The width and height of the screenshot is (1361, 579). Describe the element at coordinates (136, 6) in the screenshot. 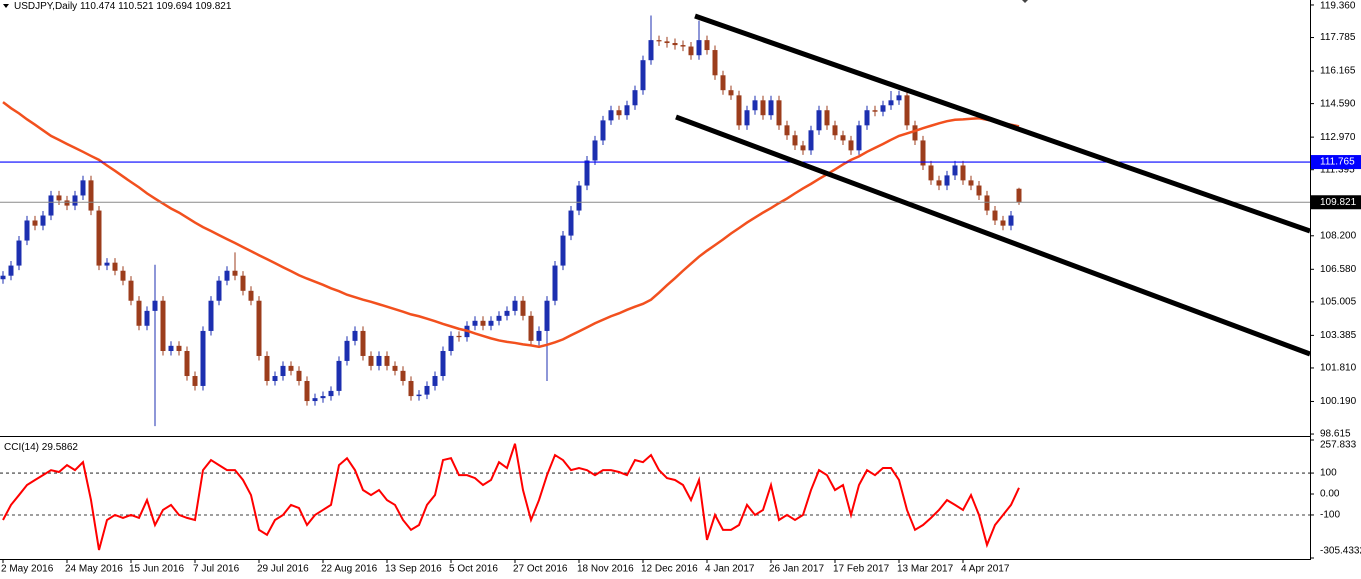

I see `high-value: 110.521` at that location.